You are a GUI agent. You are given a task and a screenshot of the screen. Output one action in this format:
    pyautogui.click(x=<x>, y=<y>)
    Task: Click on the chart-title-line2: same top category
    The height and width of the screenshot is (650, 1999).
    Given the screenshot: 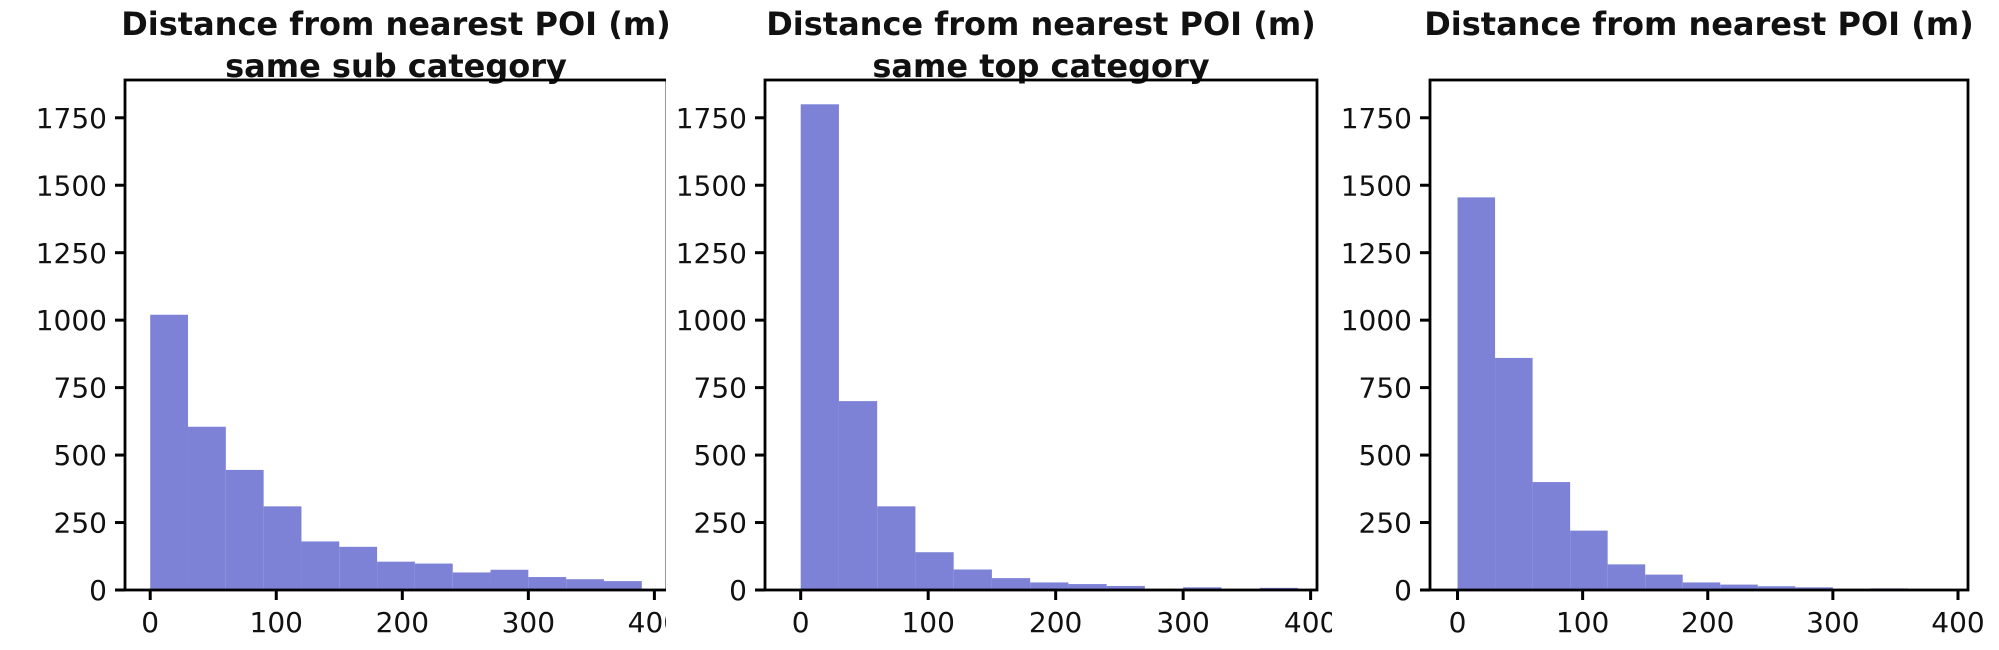 What is the action you would take?
    pyautogui.click(x=1041, y=65)
    